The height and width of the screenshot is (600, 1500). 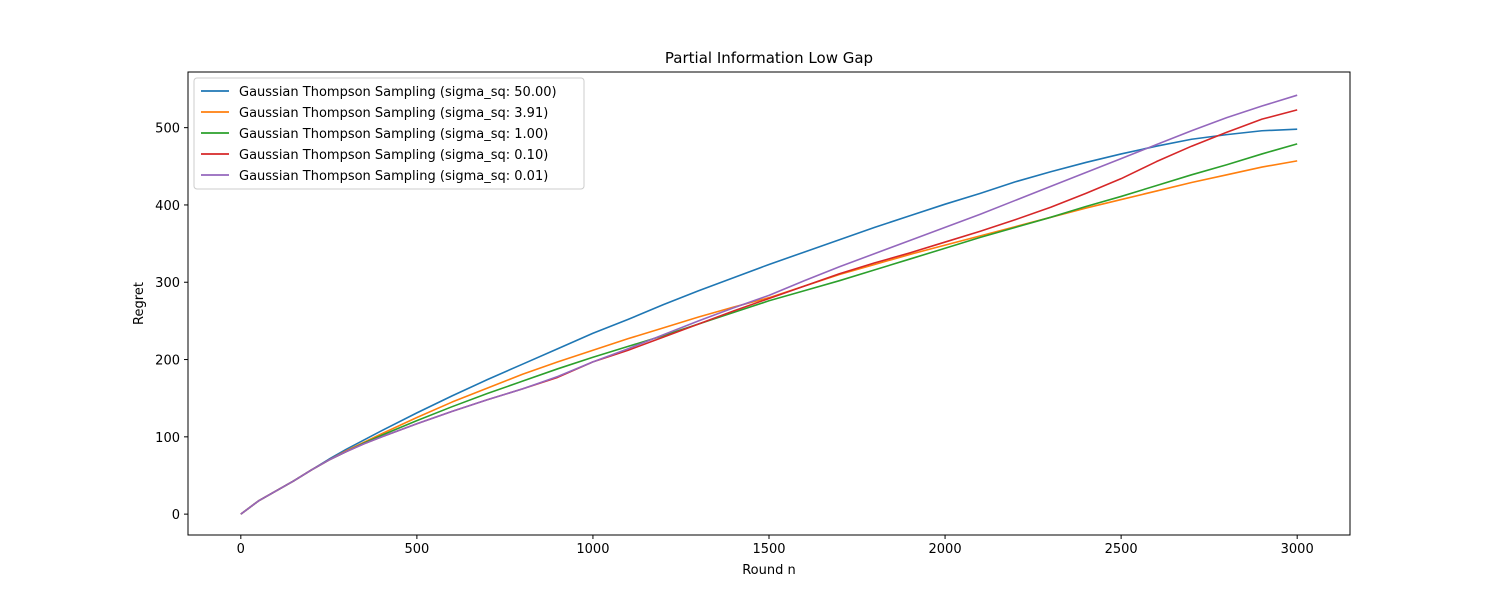 What do you see at coordinates (1121, 549) in the screenshot?
I see `x-tick-label: 2500` at bounding box center [1121, 549].